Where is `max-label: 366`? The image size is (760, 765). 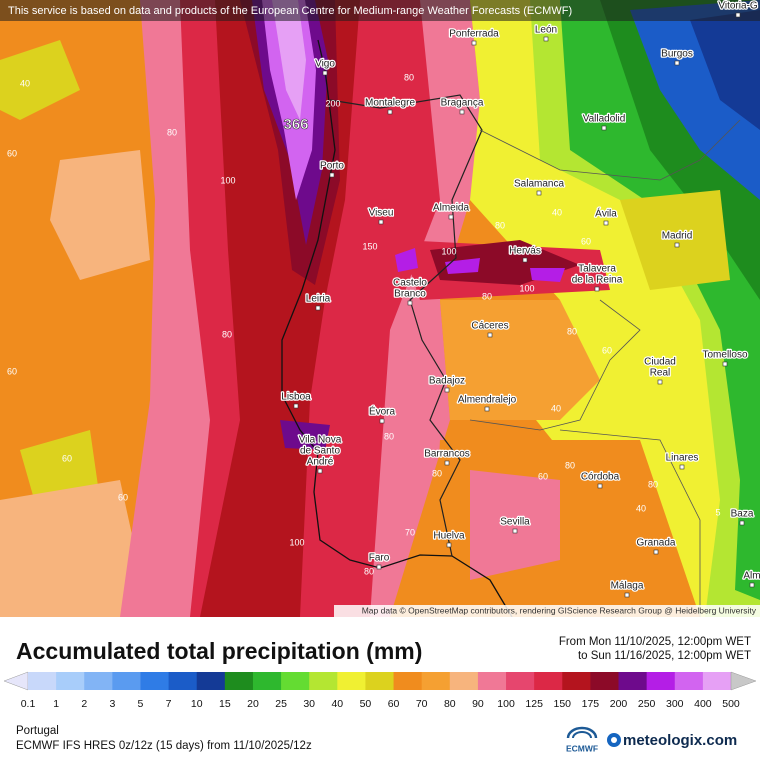 max-label: 366 is located at coordinates (295, 124).